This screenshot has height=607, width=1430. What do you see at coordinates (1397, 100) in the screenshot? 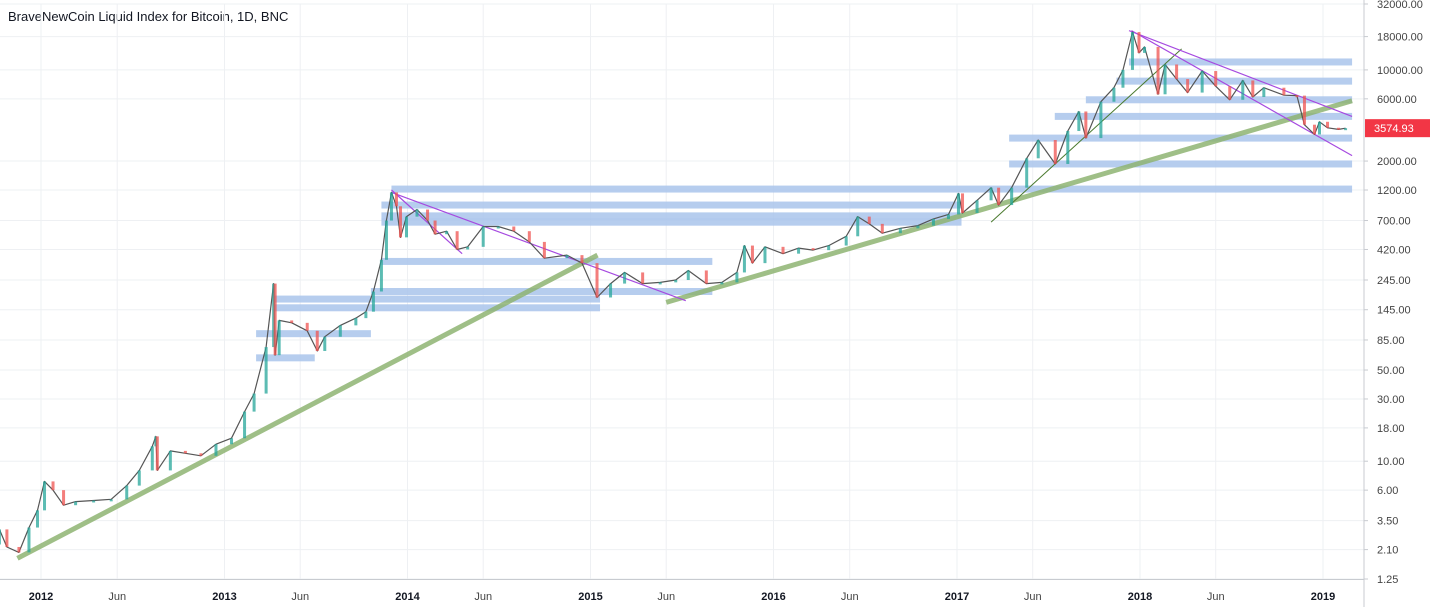
I see `y-tick-label: 6000.00` at bounding box center [1397, 100].